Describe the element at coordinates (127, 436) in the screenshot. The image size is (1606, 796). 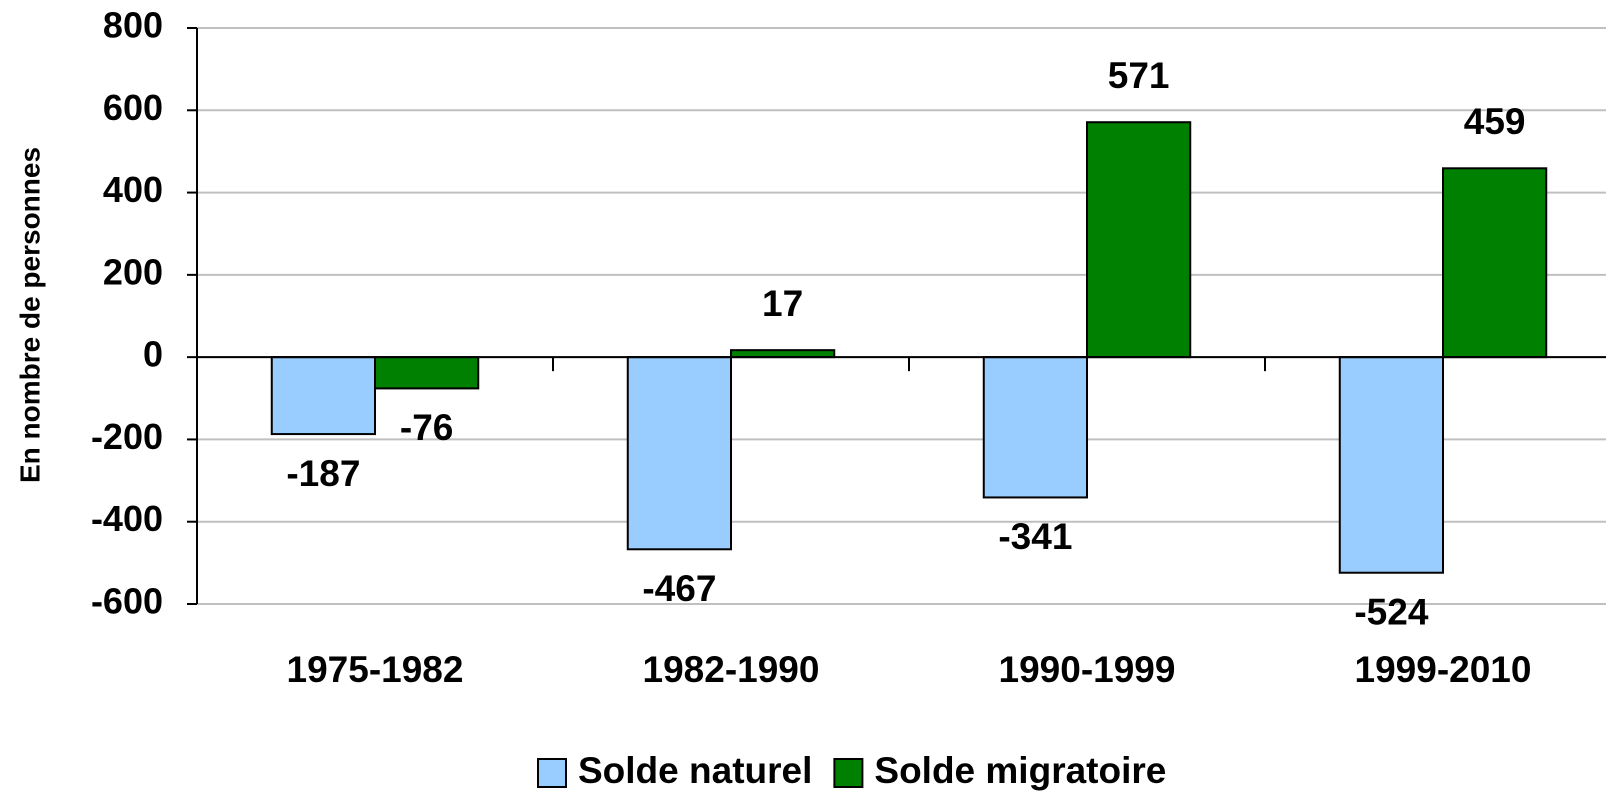
I see `y-tick-label: -200` at that location.